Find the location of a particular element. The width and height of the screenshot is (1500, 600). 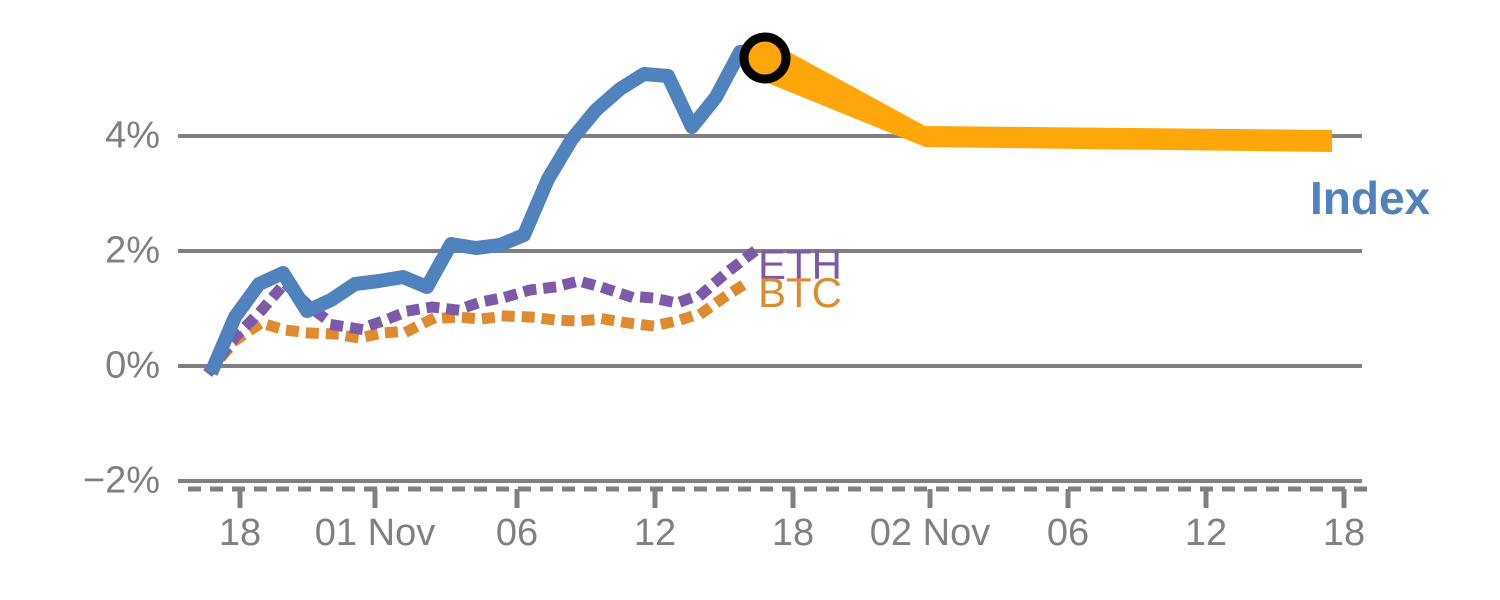

series-line-eth is located at coordinates (481, 311).